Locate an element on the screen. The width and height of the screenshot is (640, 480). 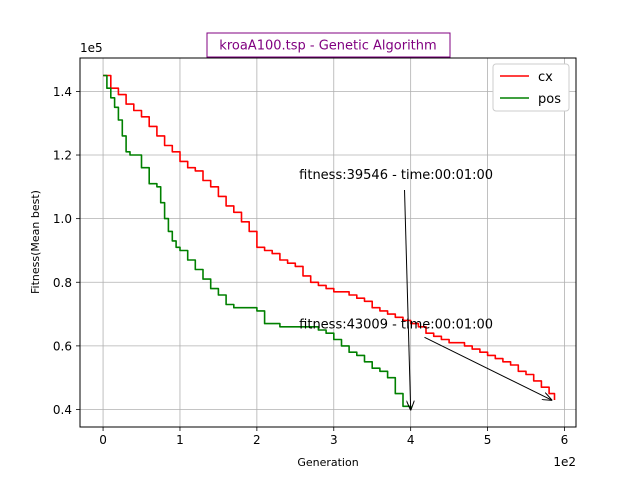
x-tick-label: 1 is located at coordinates (180, 440).